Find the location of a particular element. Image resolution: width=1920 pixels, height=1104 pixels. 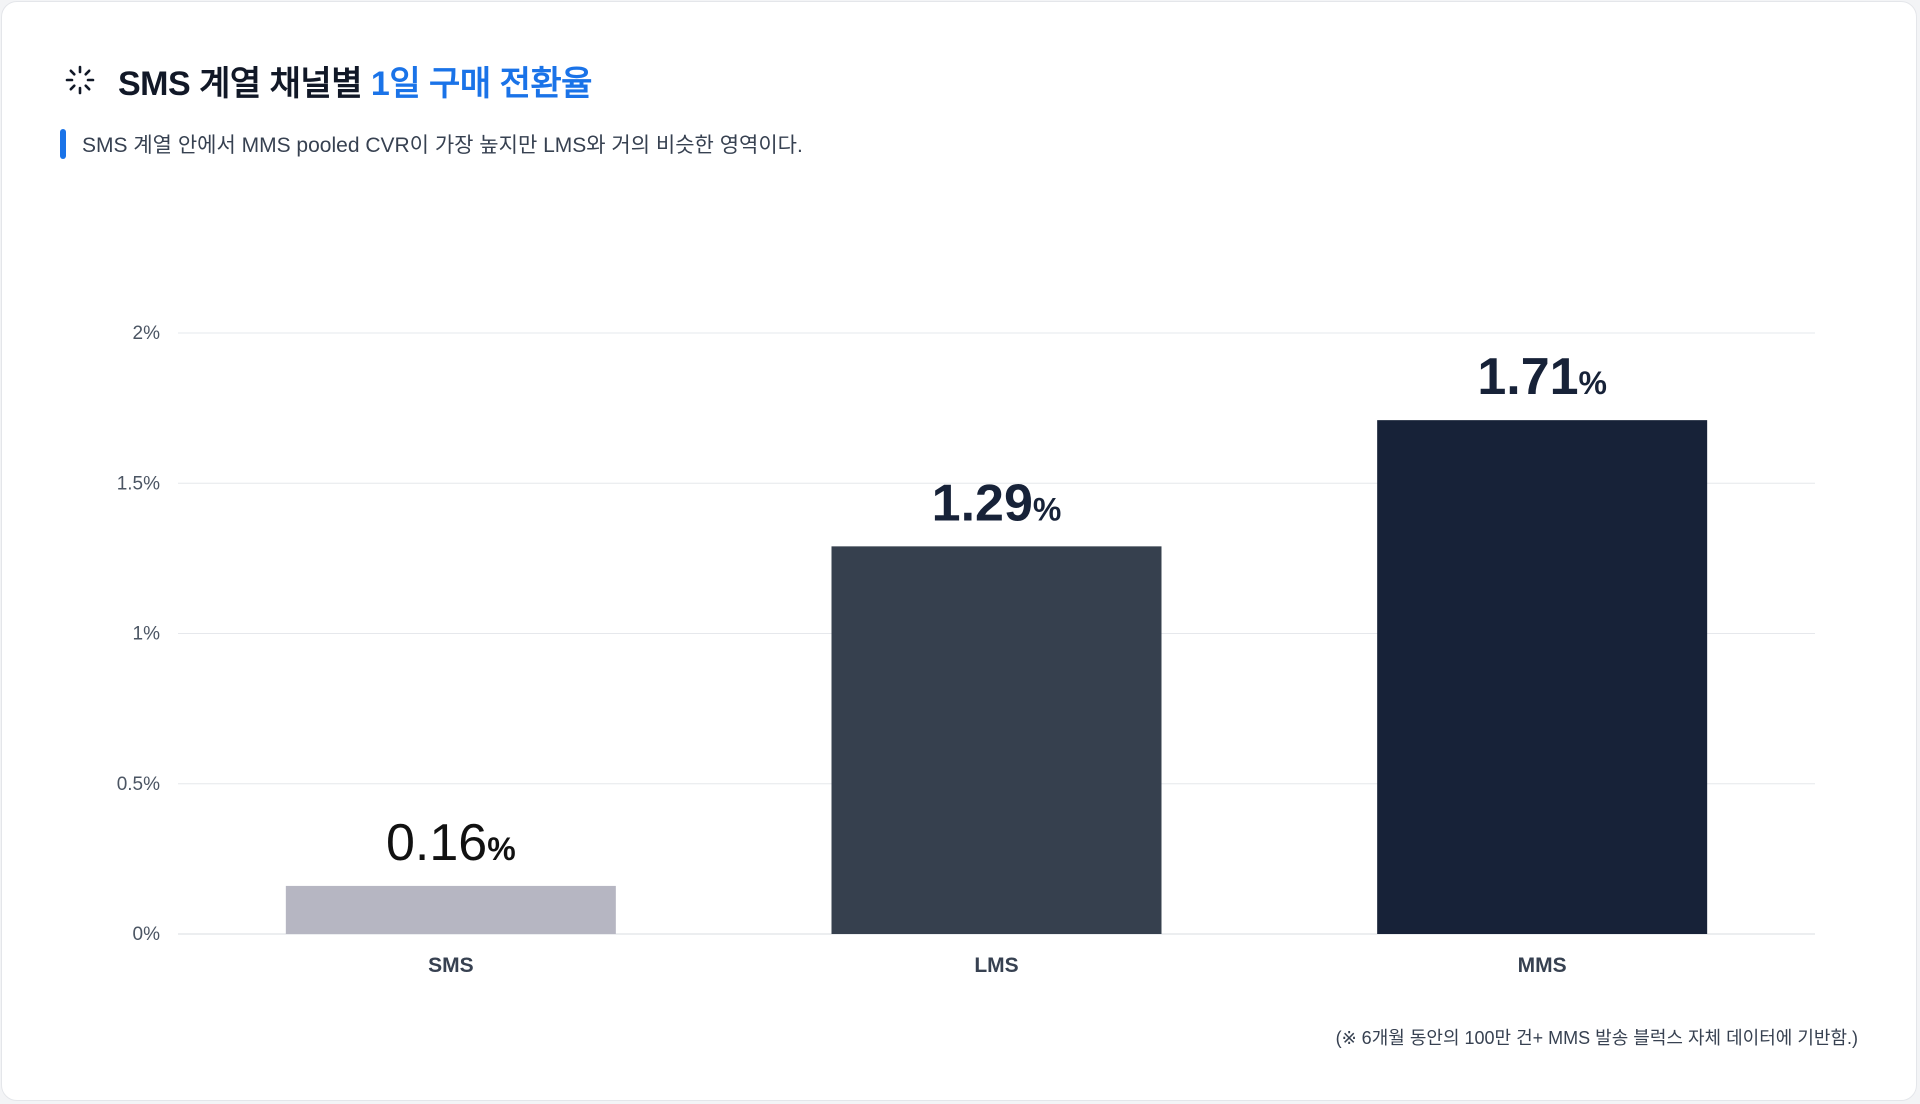

page-title: SMS 계열 채널별 1일 구매 전환율 is located at coordinates (355, 80).